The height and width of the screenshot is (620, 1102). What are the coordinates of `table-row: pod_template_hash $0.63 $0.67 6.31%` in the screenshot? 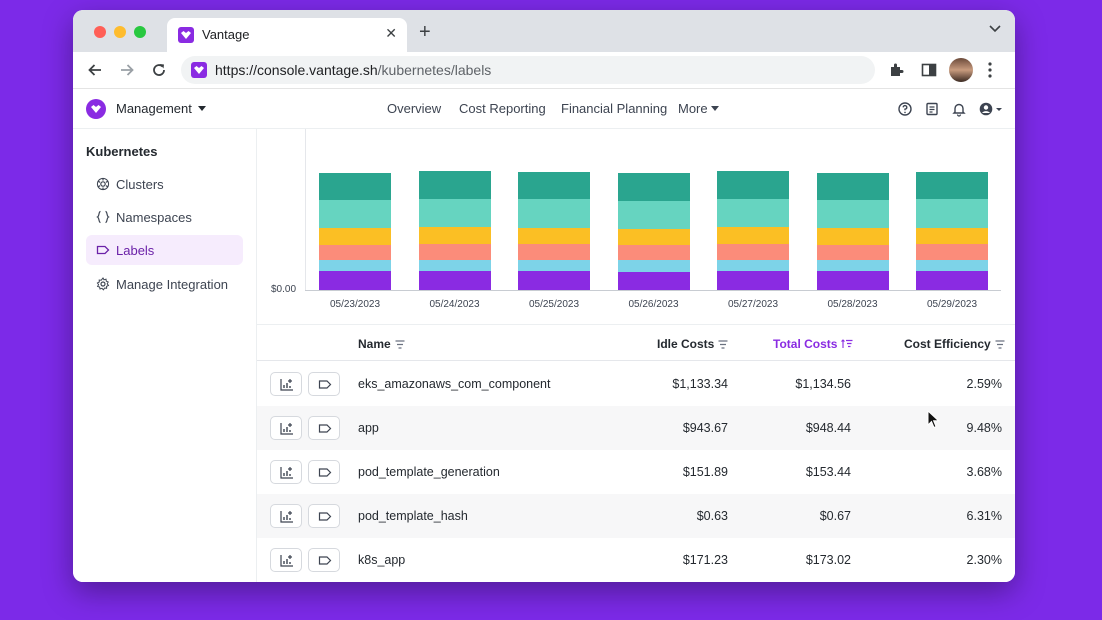 It's located at (636, 516).